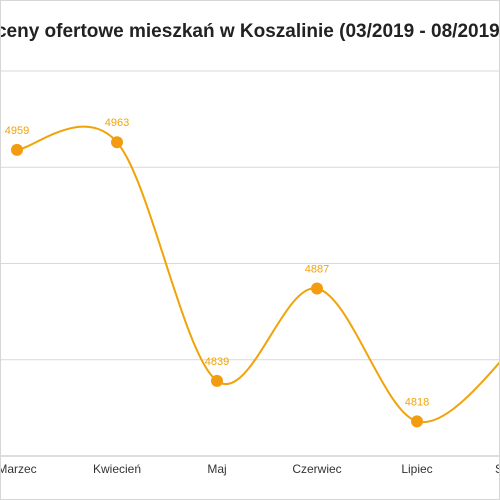 The height and width of the screenshot is (500, 500). I want to click on data-label: 4963, so click(117, 123).